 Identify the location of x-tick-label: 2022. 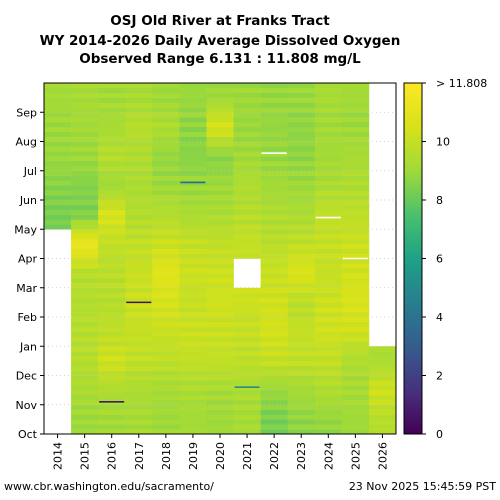
(274, 456).